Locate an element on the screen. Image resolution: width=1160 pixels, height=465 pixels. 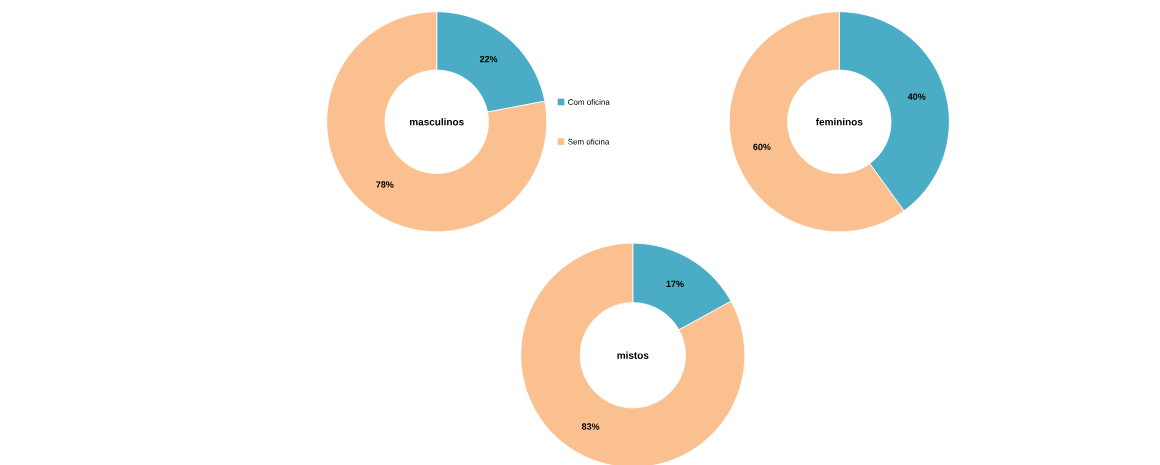
data-label: 17% is located at coordinates (675, 284).